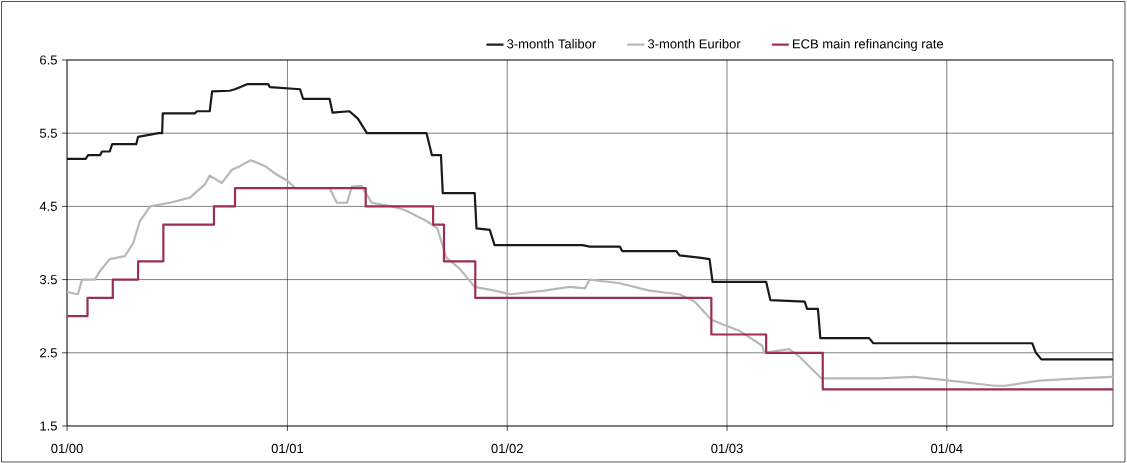  Describe the element at coordinates (727, 448) in the screenshot. I see `x-tick-label: 01/03` at that location.